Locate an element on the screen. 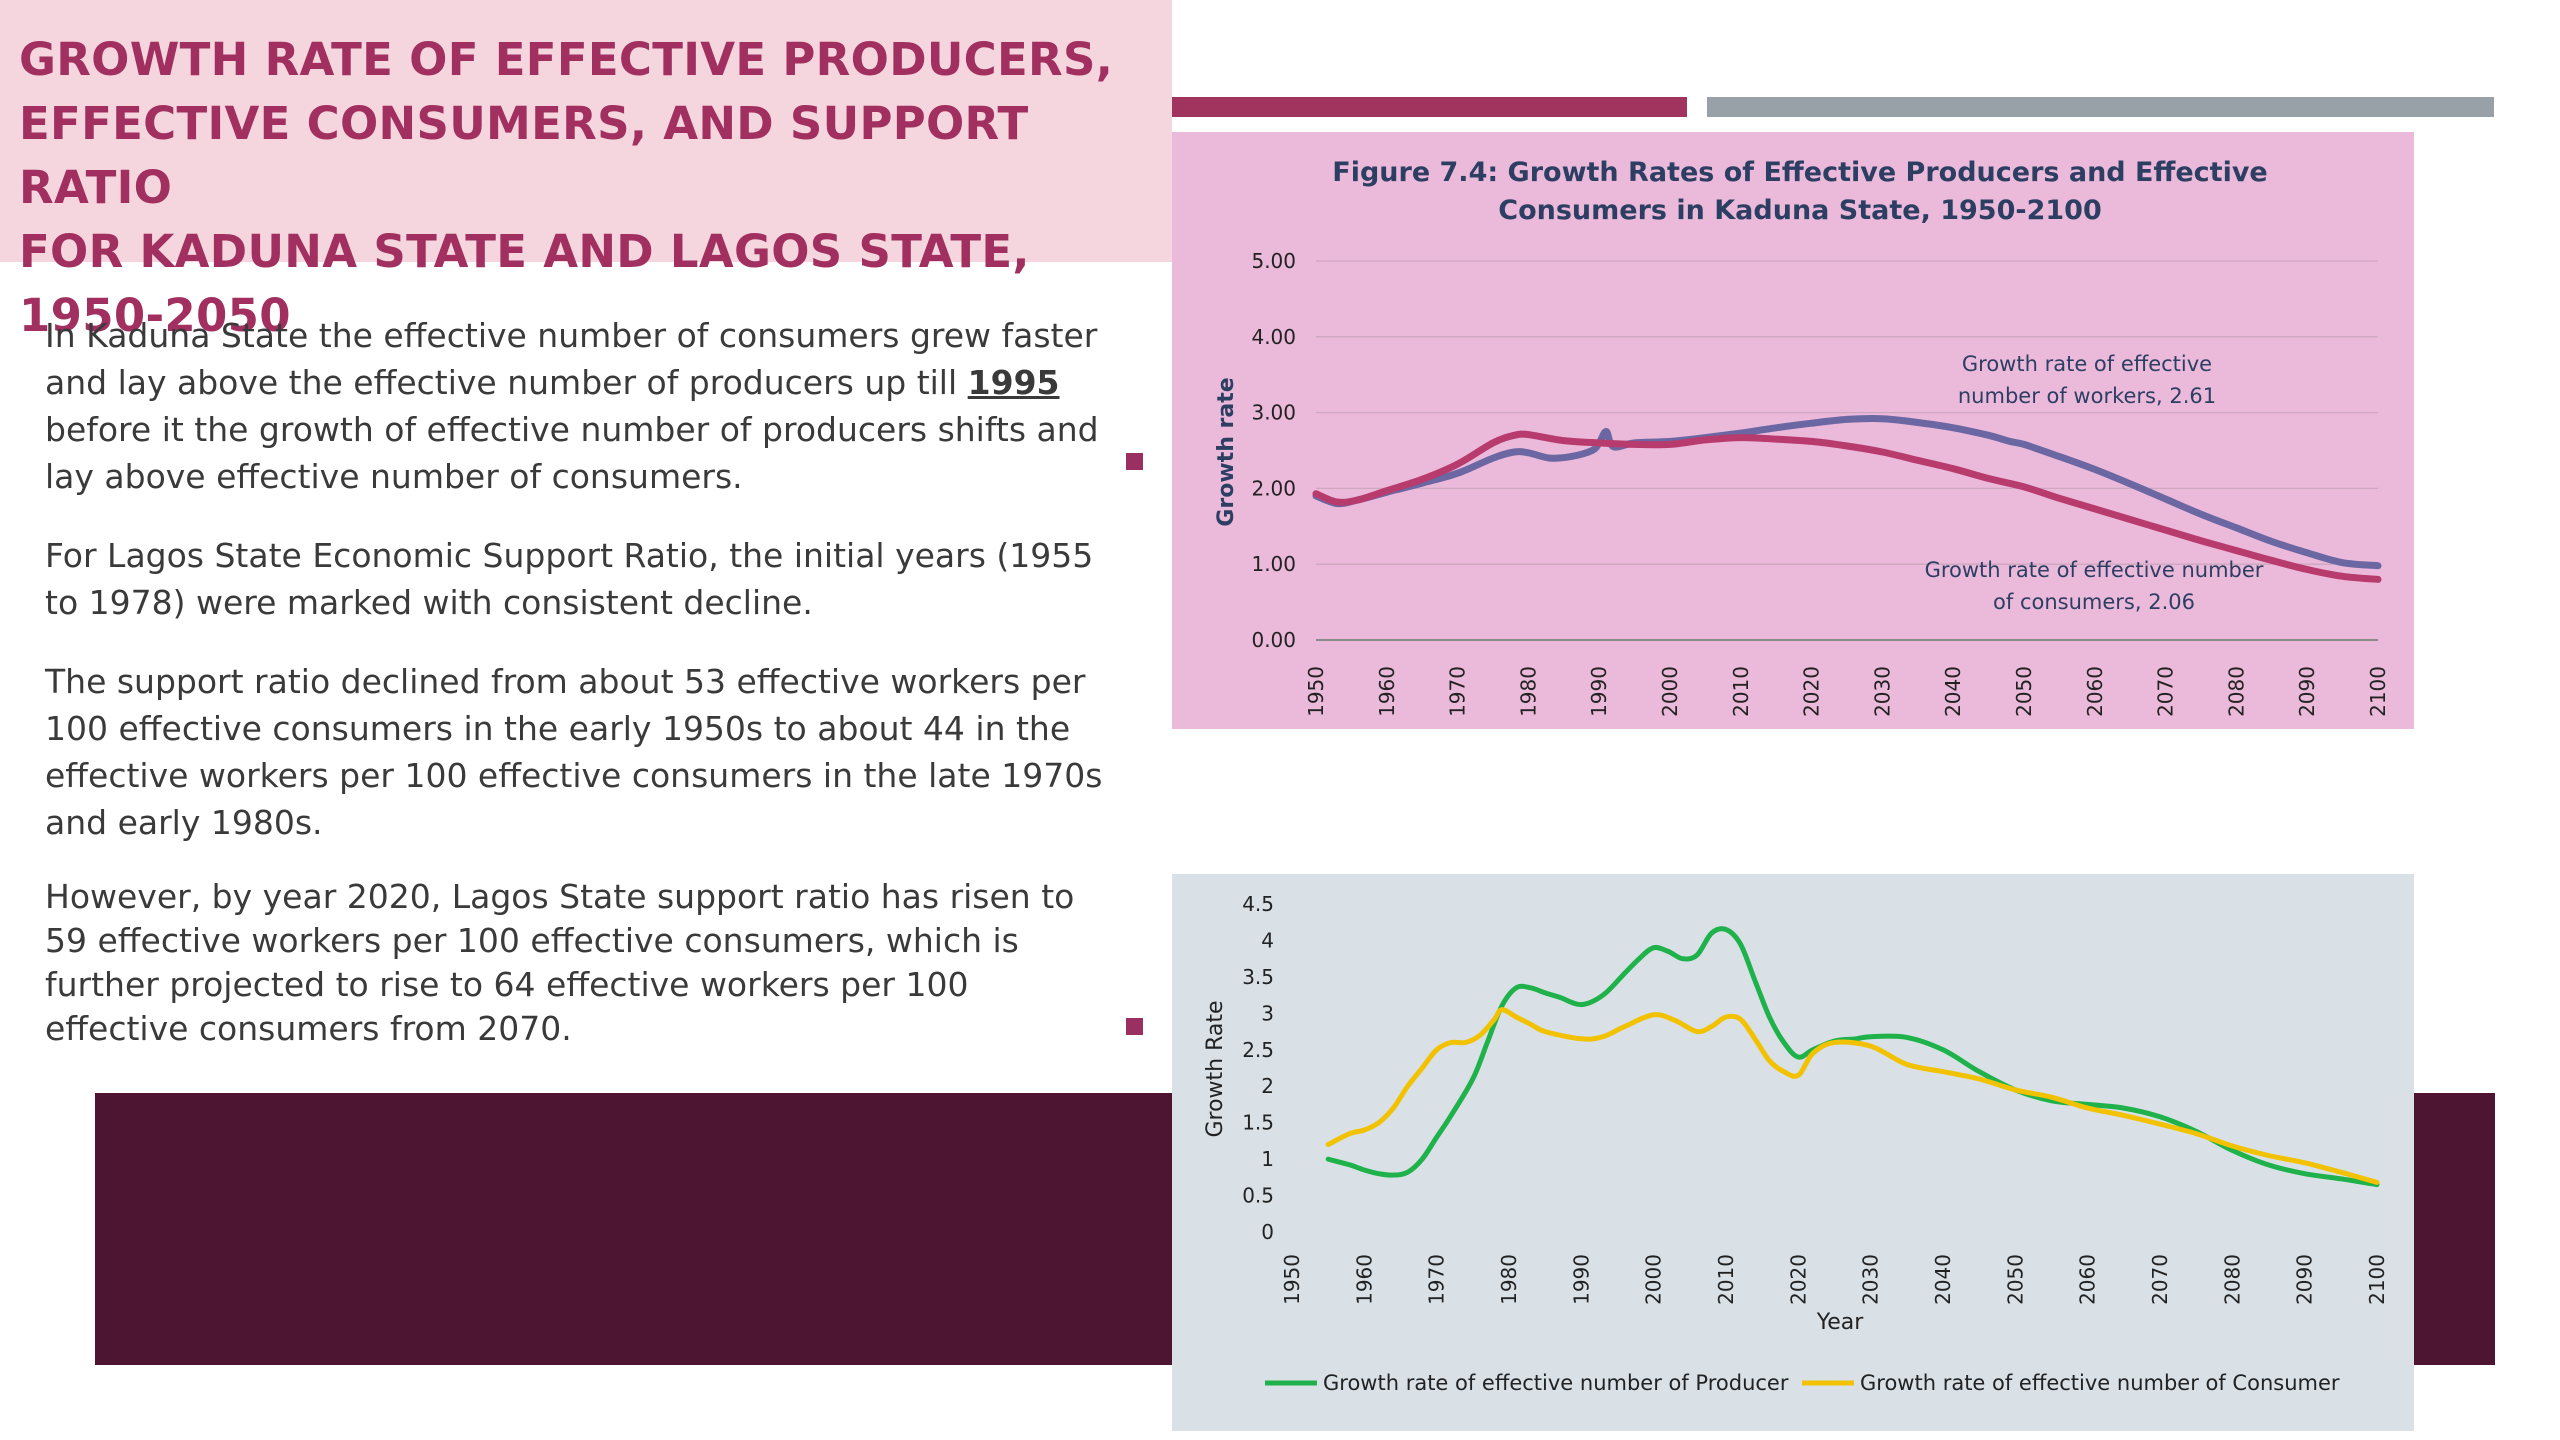 This screenshot has height=1440, width=2560. y-tick-label: 1 is located at coordinates (1267, 1159).